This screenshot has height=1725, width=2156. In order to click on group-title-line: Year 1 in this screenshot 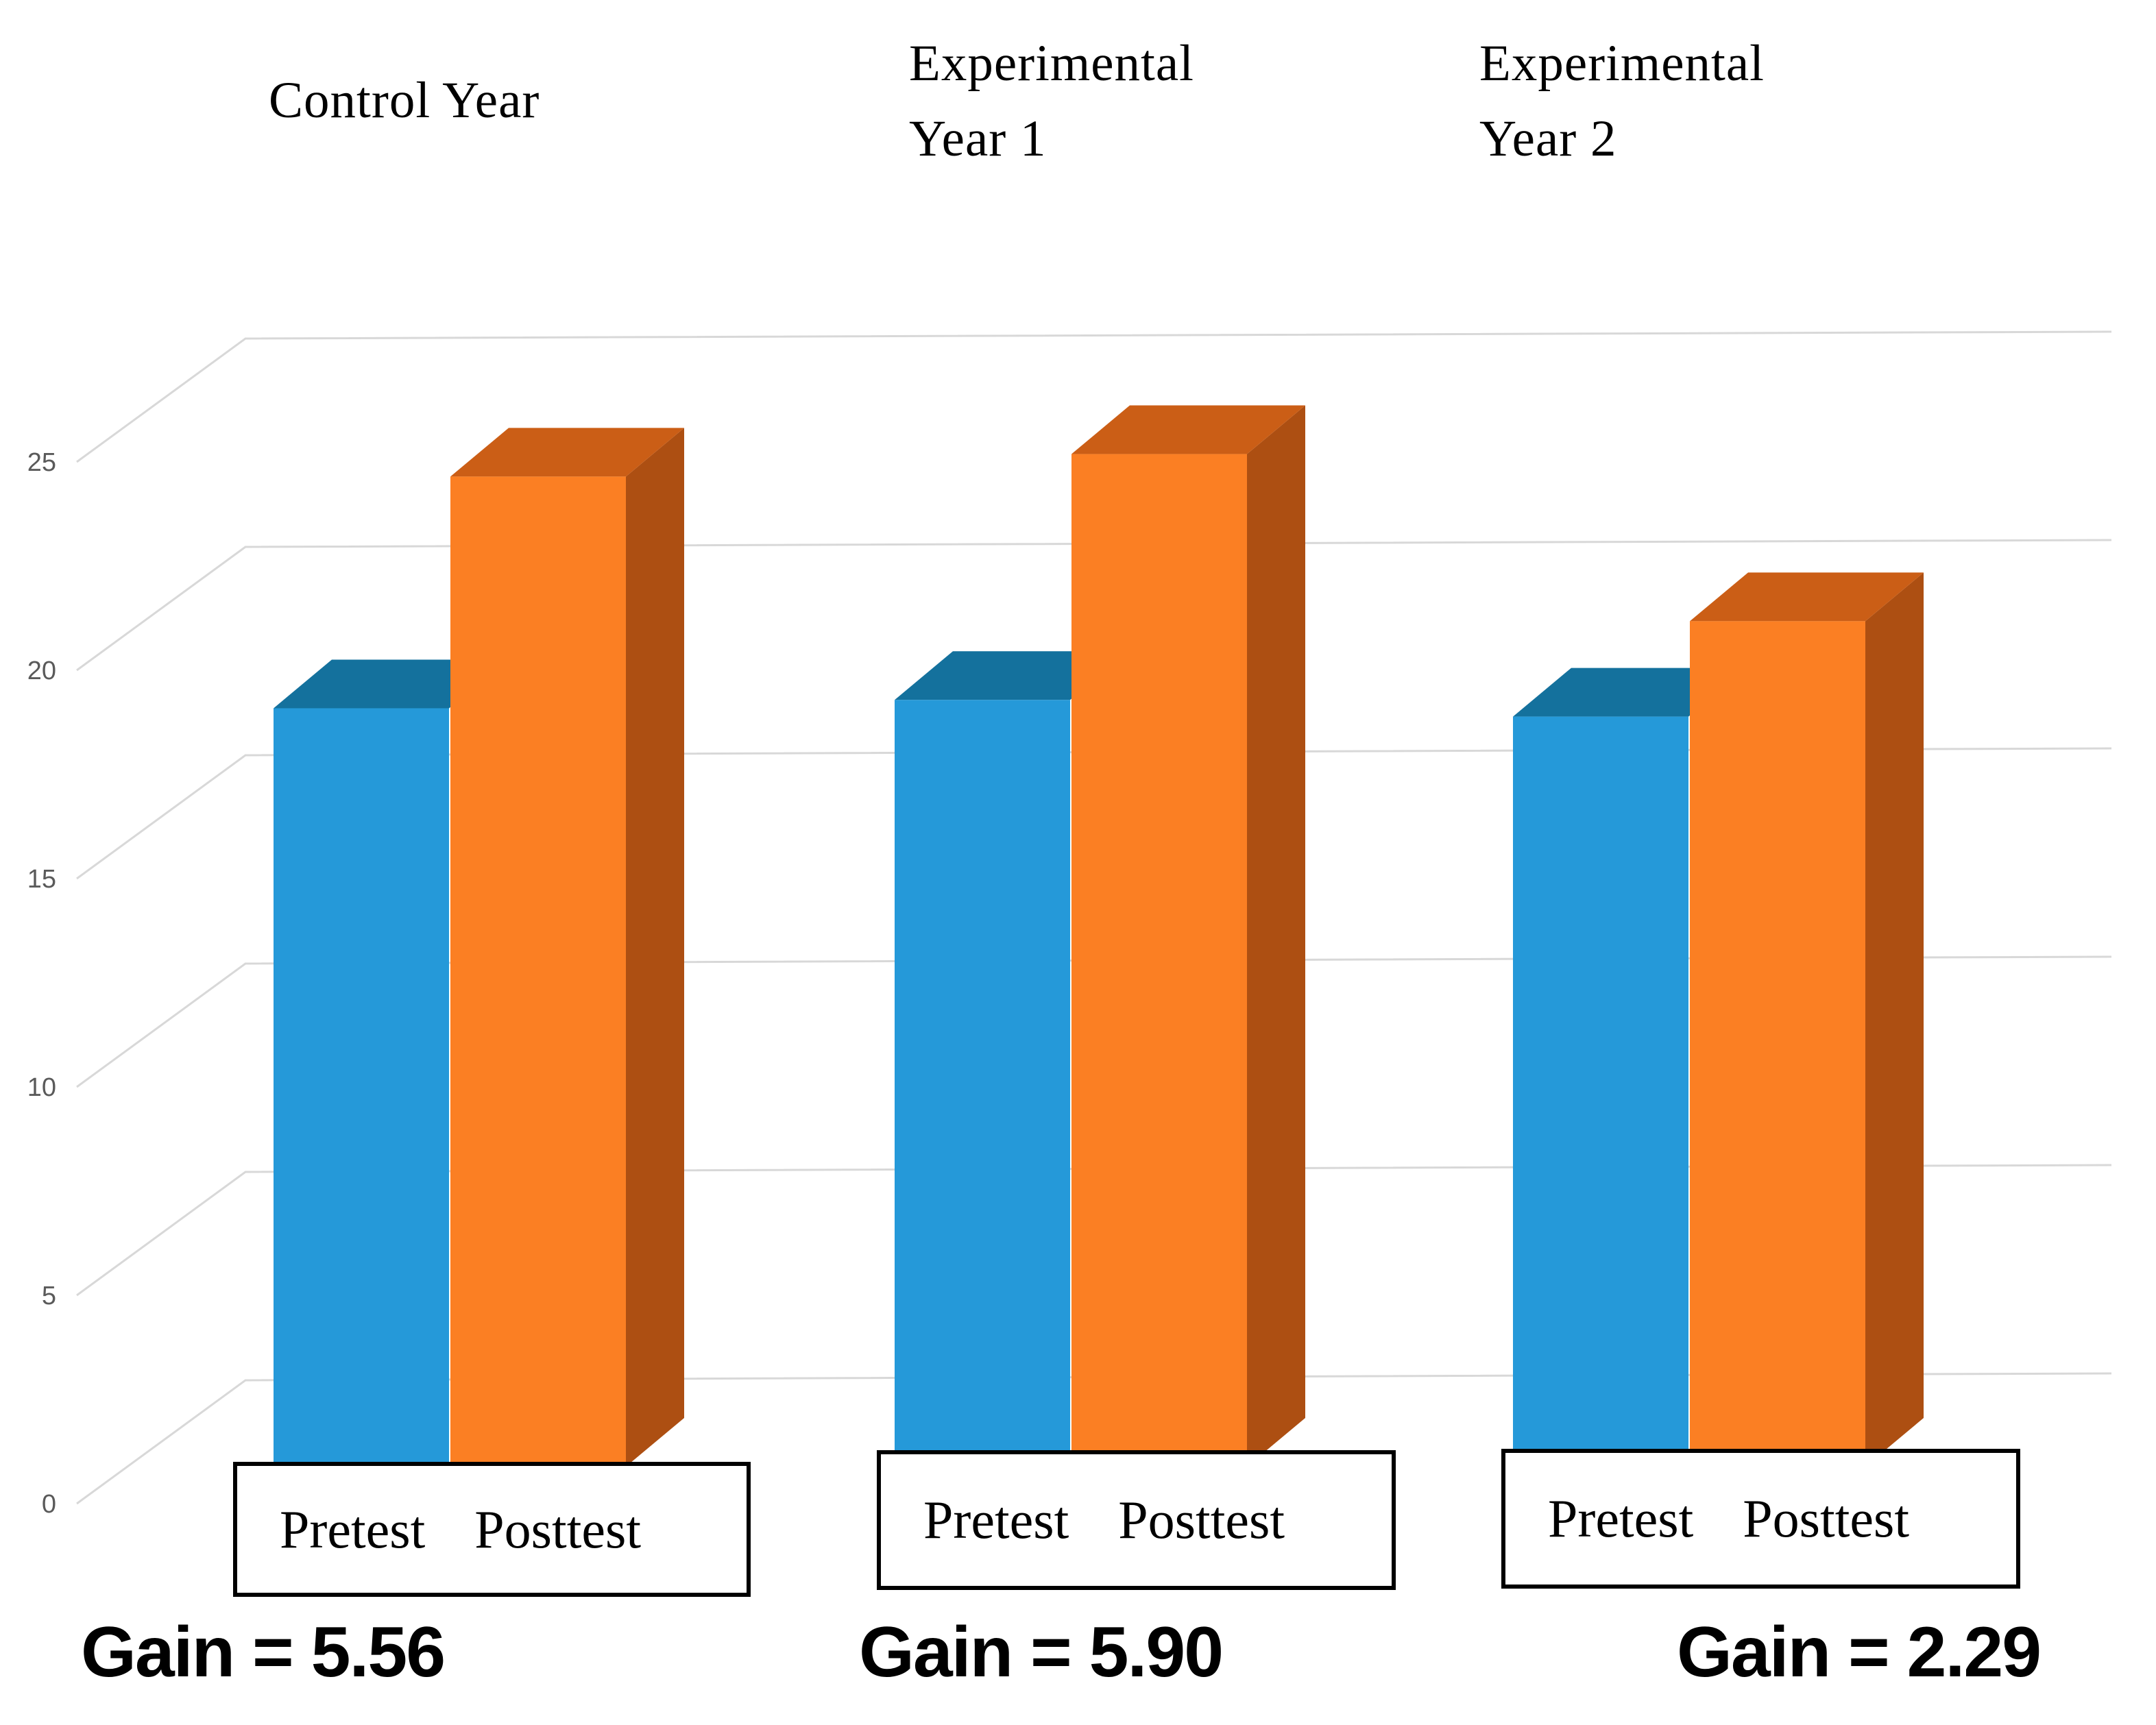, I will do `click(978, 138)`.